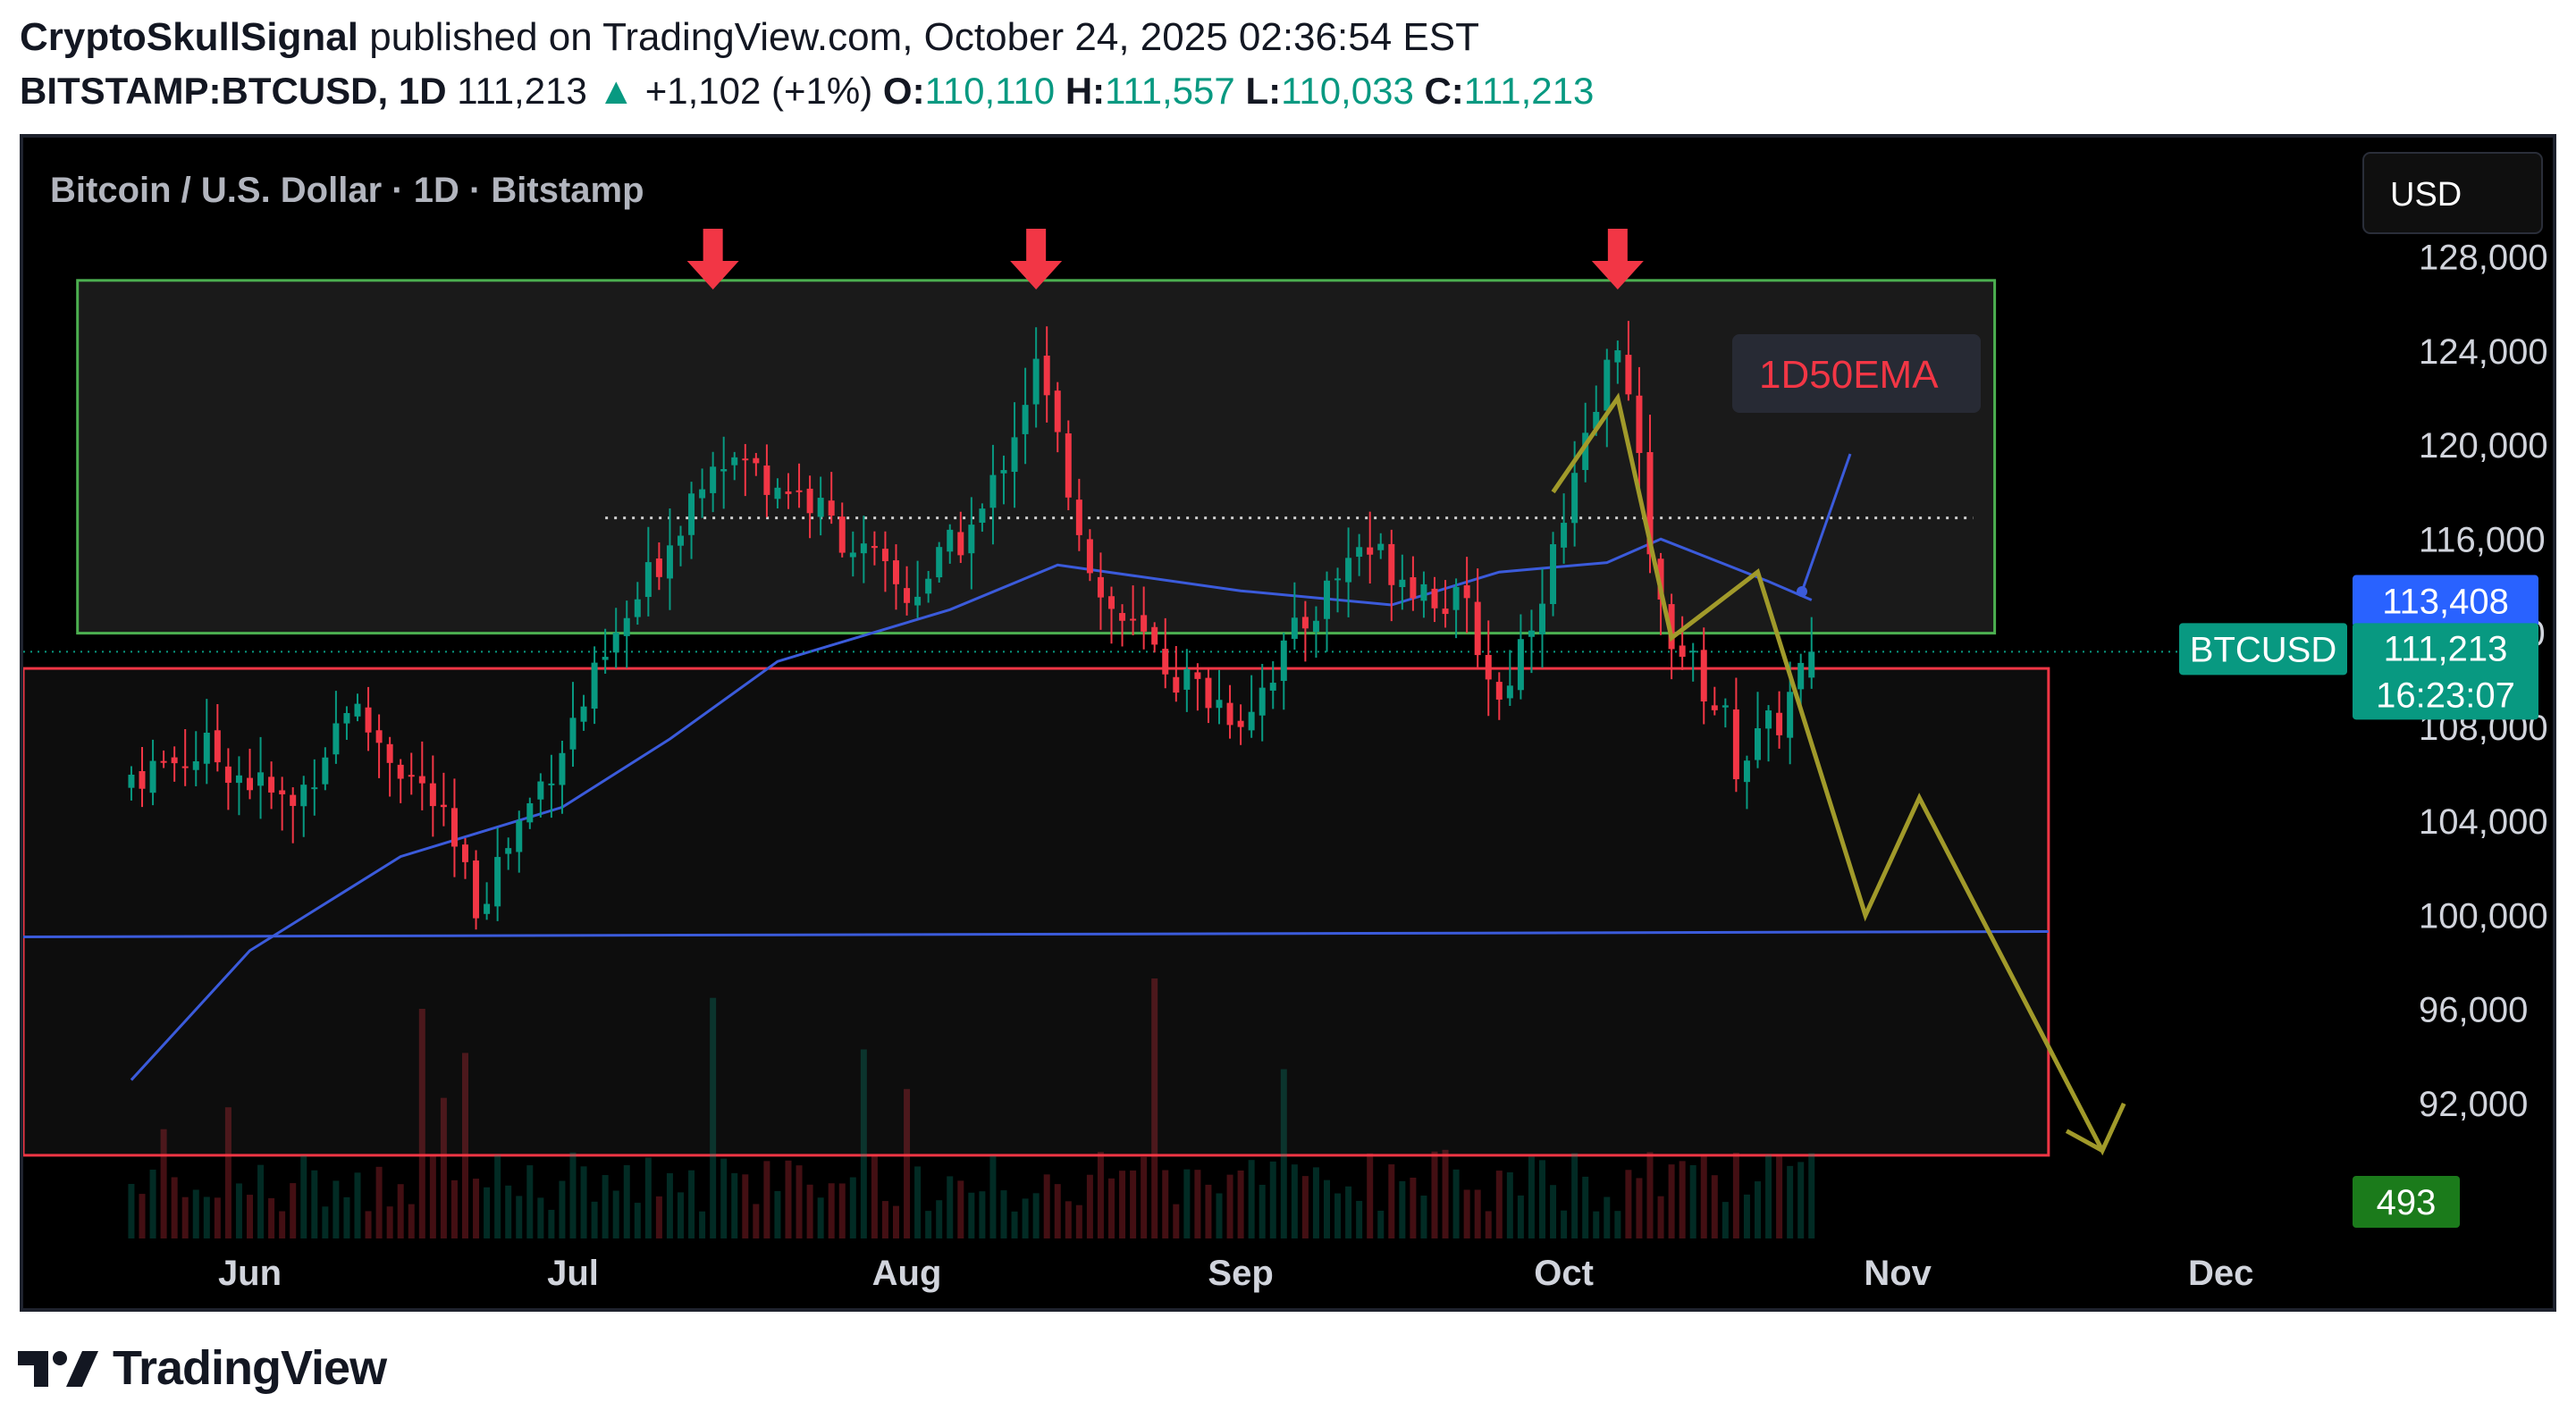 The image size is (2576, 1427). What do you see at coordinates (759, 91) in the screenshot?
I see `price-change: +1,102 (+1%)` at bounding box center [759, 91].